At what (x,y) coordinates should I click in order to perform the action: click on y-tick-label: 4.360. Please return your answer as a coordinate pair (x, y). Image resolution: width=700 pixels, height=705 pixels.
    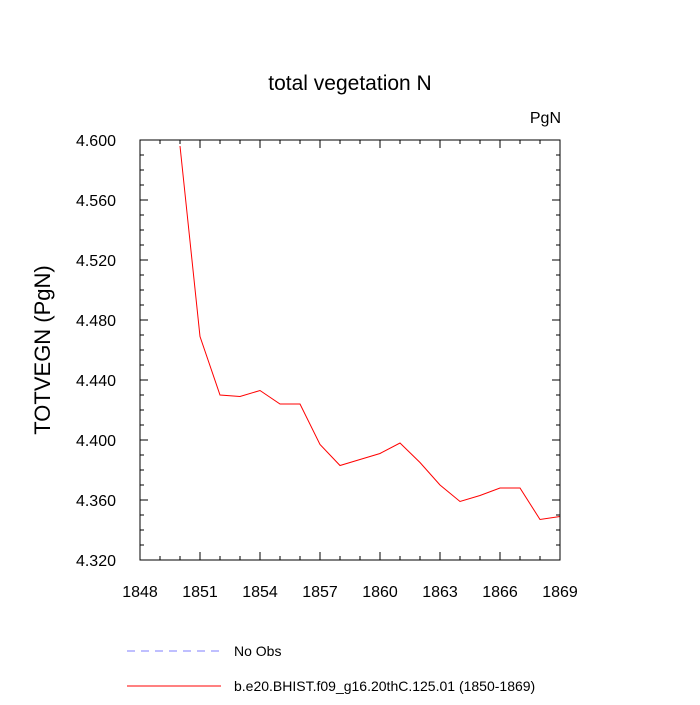
    Looking at the image, I should click on (96, 501).